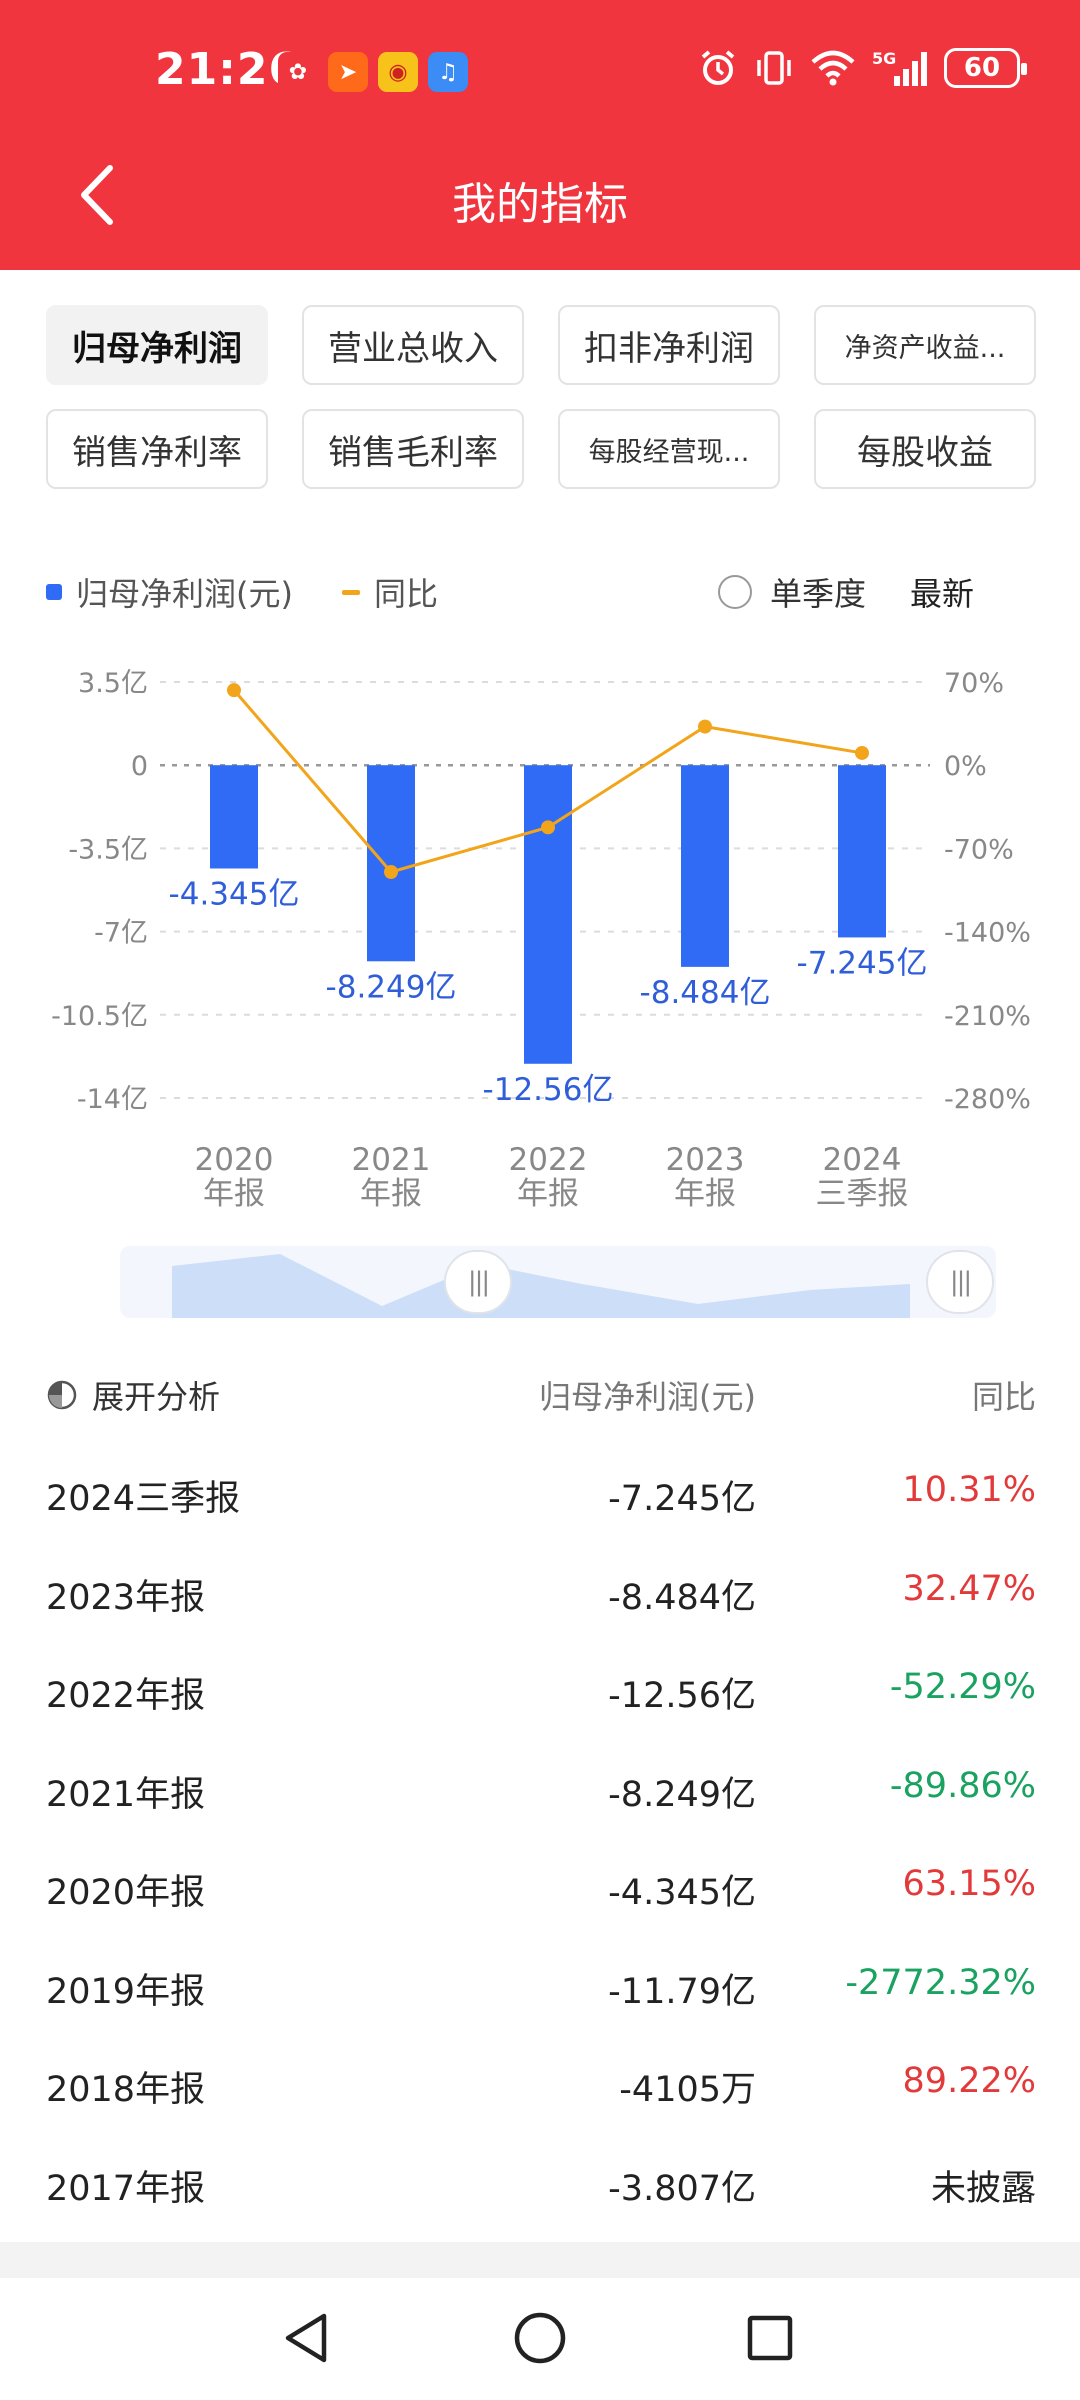  I want to click on expand-analysis: 展开分析, so click(133, 1395).